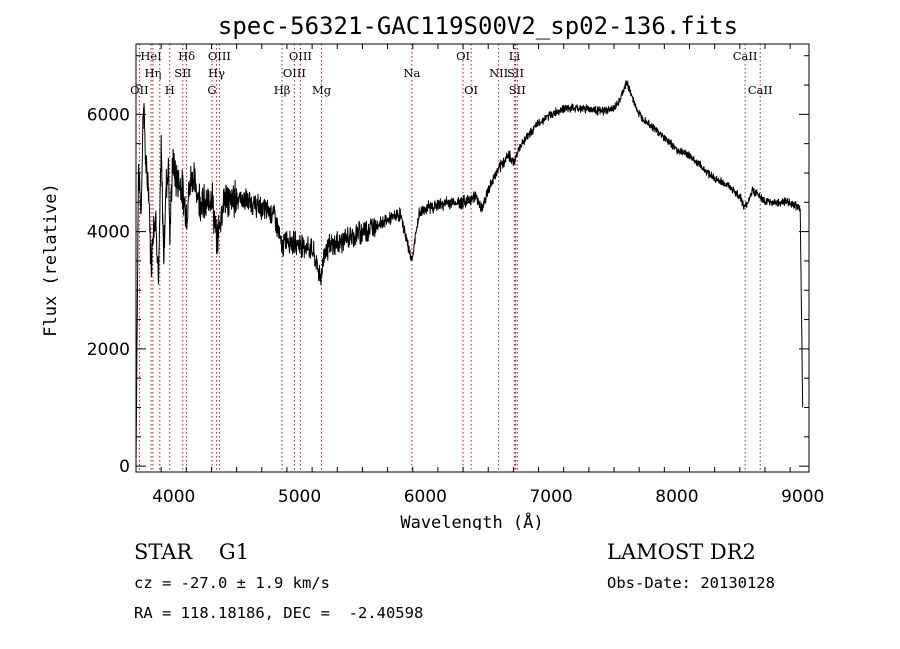  I want to click on x-tick-label: 7000, so click(550, 497).